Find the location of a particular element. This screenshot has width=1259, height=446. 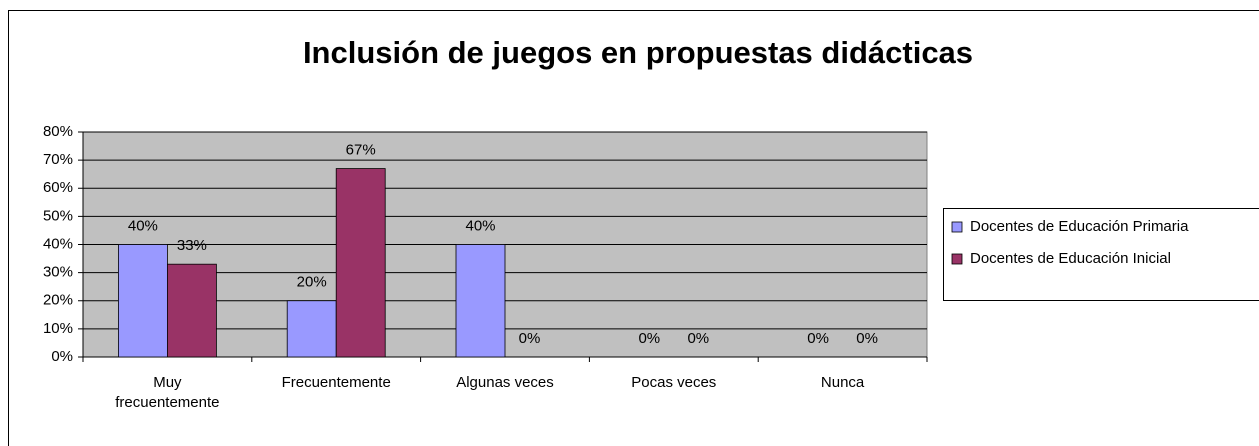

value-label: 67% is located at coordinates (361, 150).